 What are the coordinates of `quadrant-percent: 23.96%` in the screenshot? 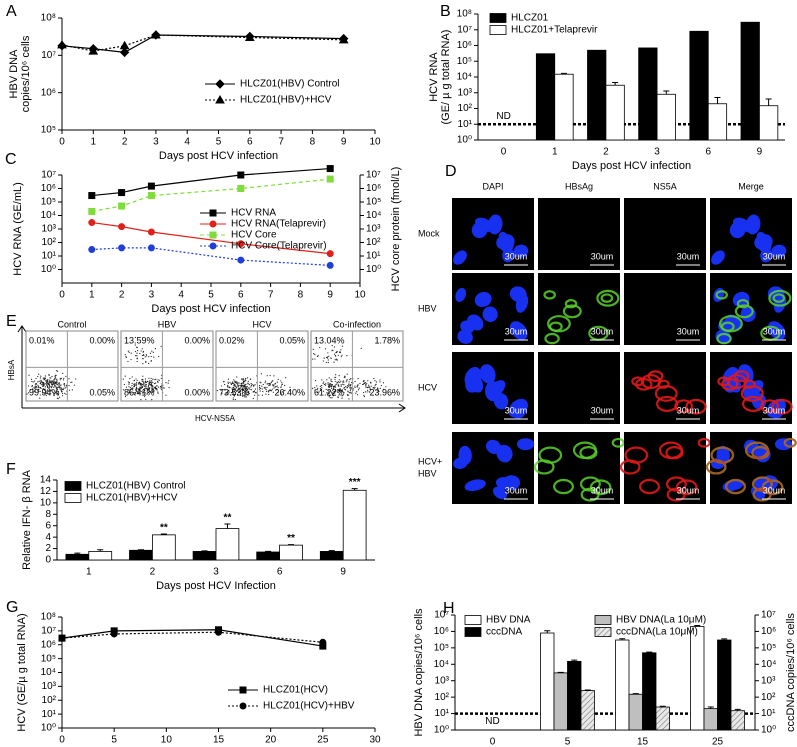 It's located at (384, 392).